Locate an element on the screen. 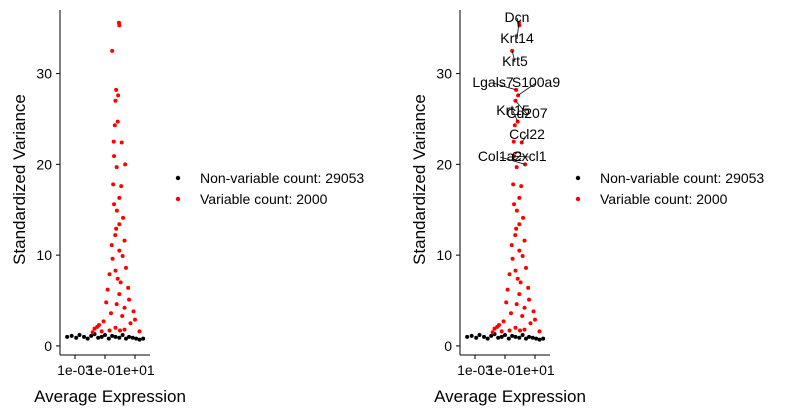  variable-series is located at coordinates (116, 177).